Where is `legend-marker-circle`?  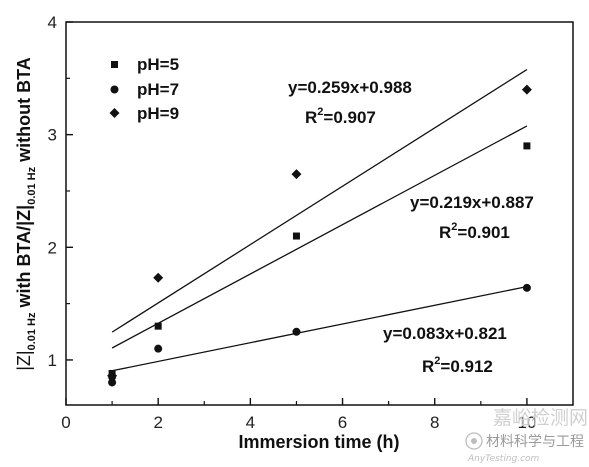 legend-marker-circle is located at coordinates (114, 89).